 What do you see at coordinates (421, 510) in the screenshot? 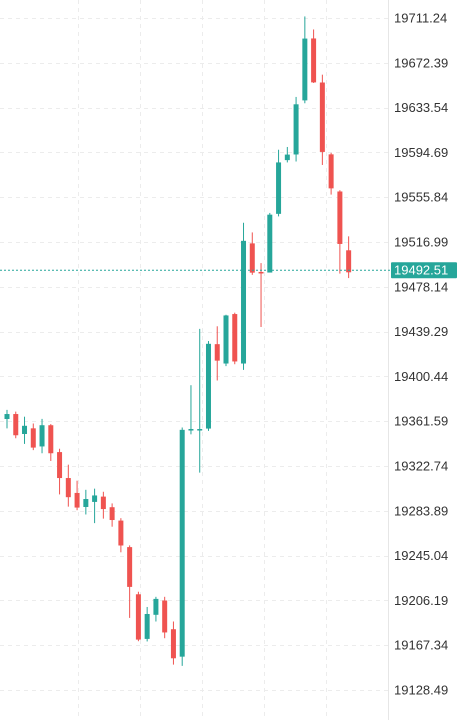
I see `y-tick-label: 19283.89` at bounding box center [421, 510].